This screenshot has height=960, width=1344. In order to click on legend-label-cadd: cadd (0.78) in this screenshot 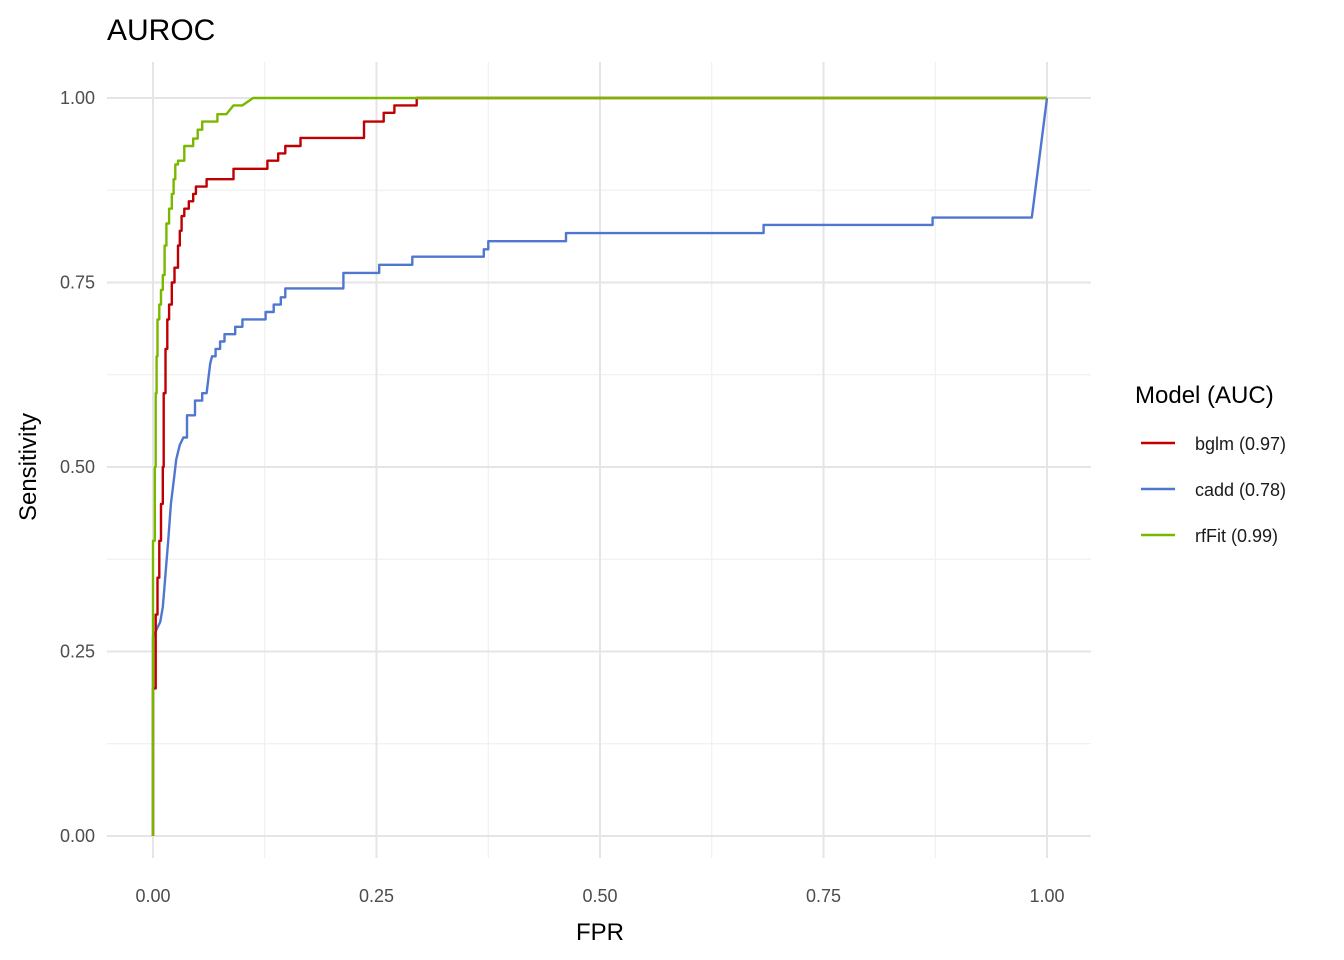, I will do `click(1240, 490)`.